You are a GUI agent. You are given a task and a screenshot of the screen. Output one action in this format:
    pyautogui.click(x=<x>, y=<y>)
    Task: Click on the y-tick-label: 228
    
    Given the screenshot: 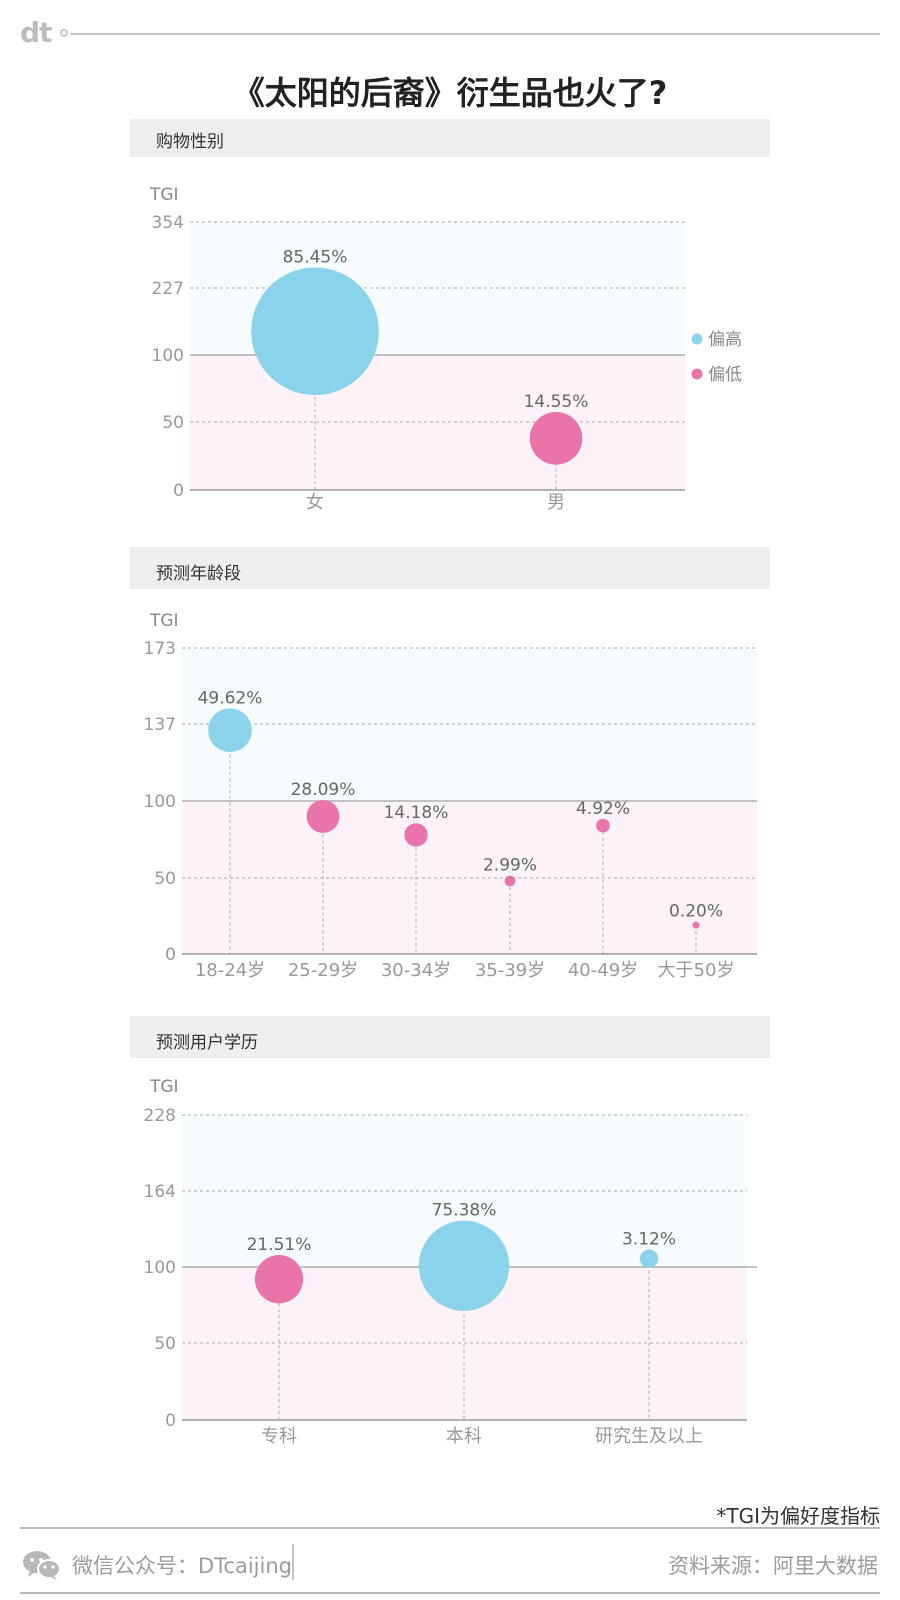 What is the action you would take?
    pyautogui.click(x=160, y=1116)
    